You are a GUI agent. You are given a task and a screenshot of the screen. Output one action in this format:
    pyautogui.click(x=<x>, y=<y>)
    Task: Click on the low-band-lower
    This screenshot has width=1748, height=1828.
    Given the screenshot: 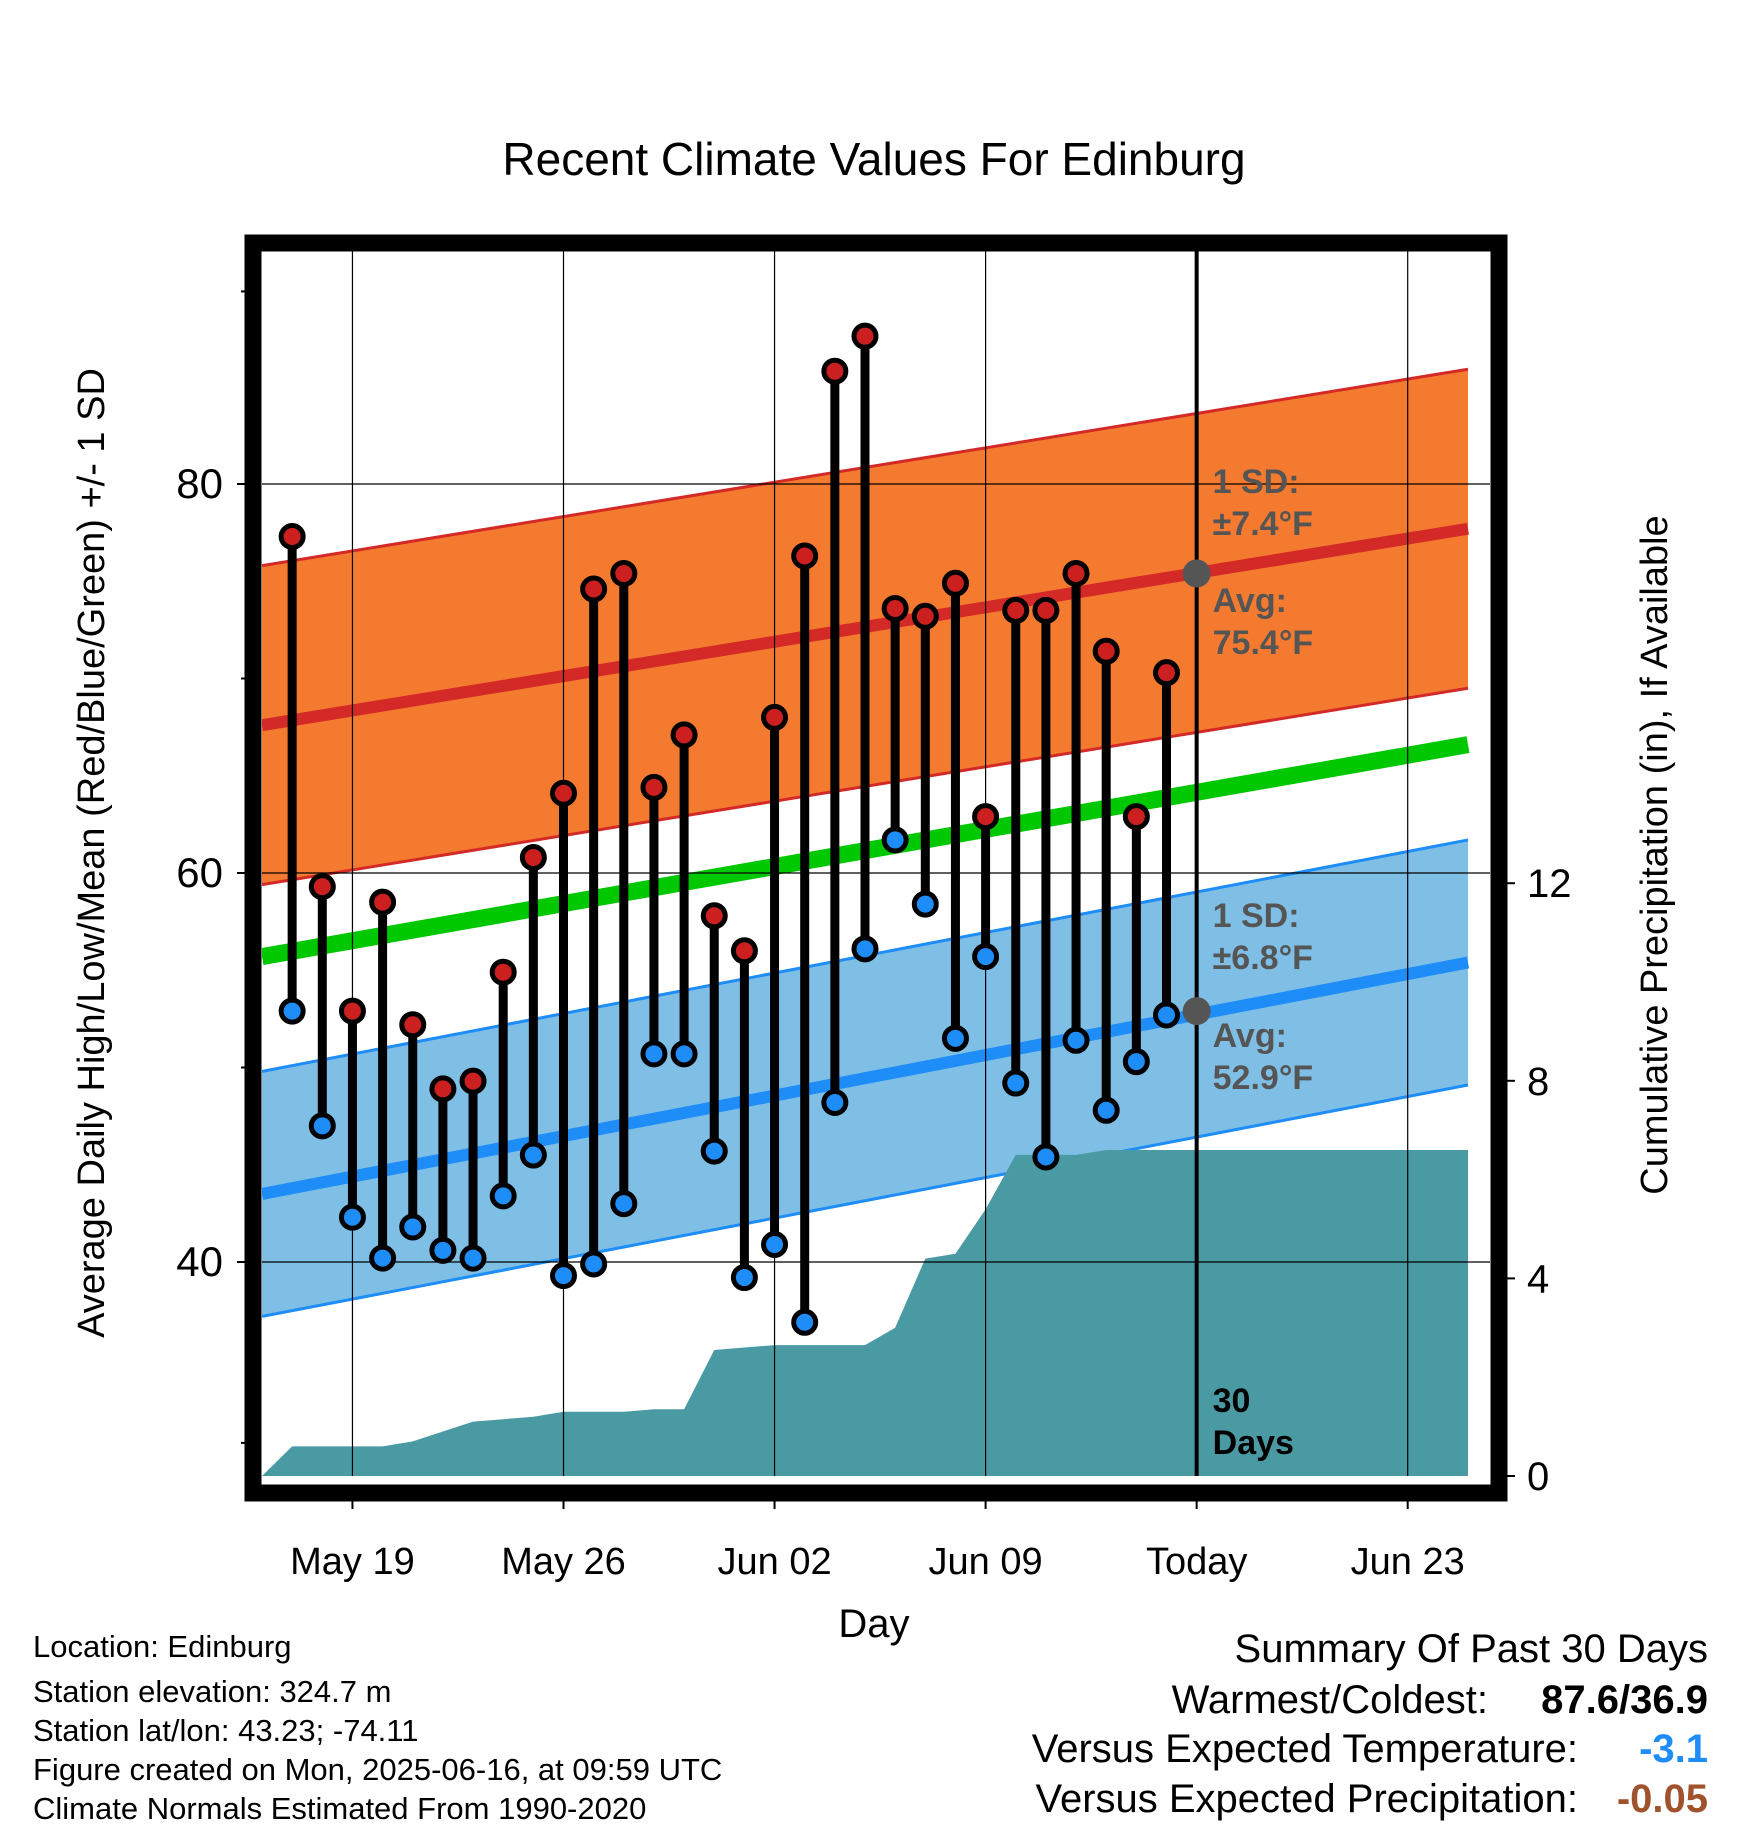 What is the action you would take?
    pyautogui.click(x=865, y=1200)
    